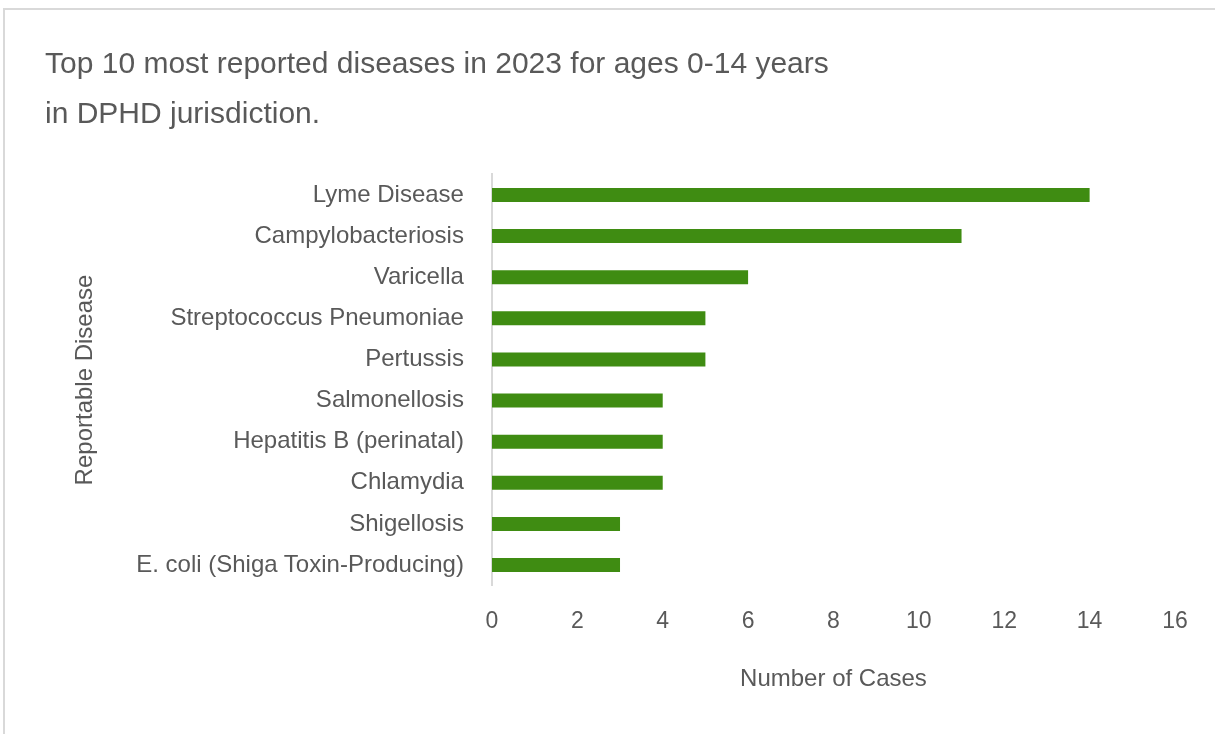  Describe the element at coordinates (833, 619) in the screenshot. I see `x-tick-label: 8` at that location.